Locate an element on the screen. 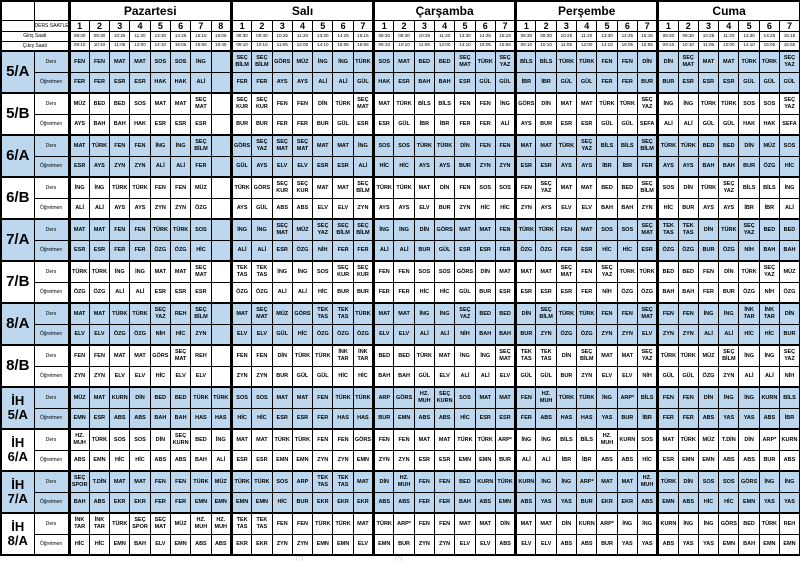  period-number: 5 is located at coordinates (607, 25).